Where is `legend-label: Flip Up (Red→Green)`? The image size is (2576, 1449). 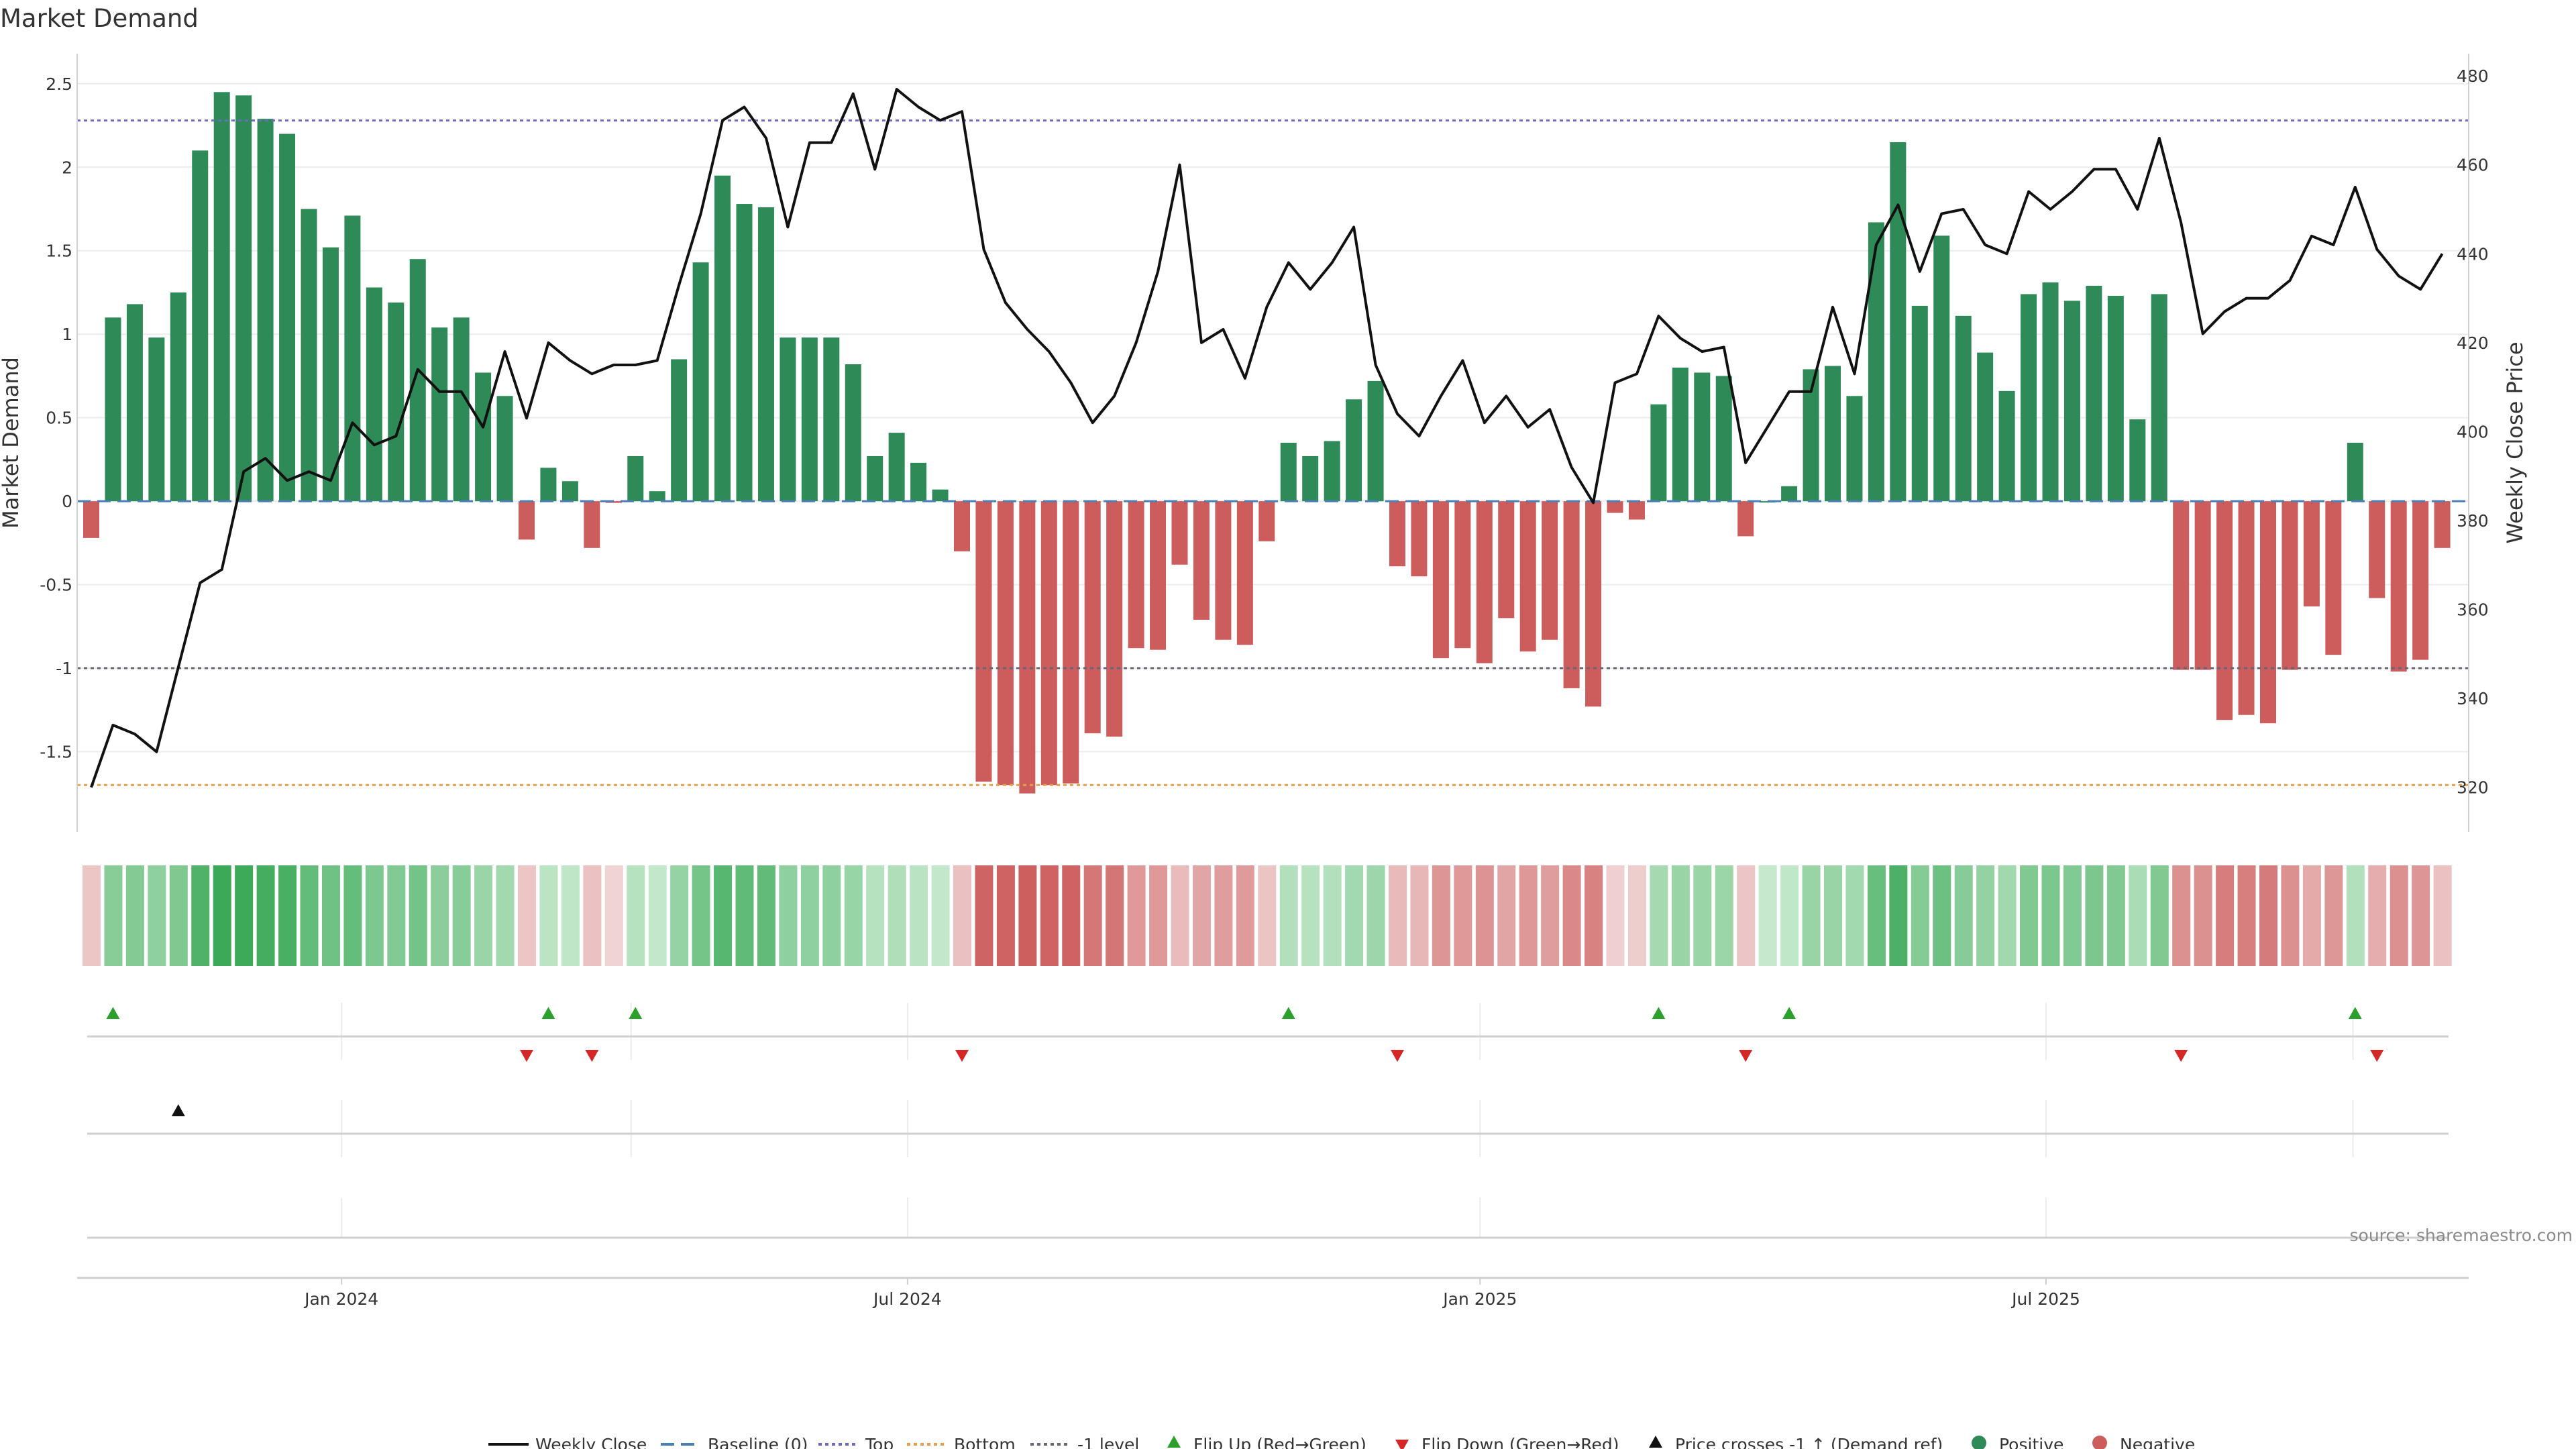
legend-label: Flip Up (Red→Green) is located at coordinates (1279, 1442).